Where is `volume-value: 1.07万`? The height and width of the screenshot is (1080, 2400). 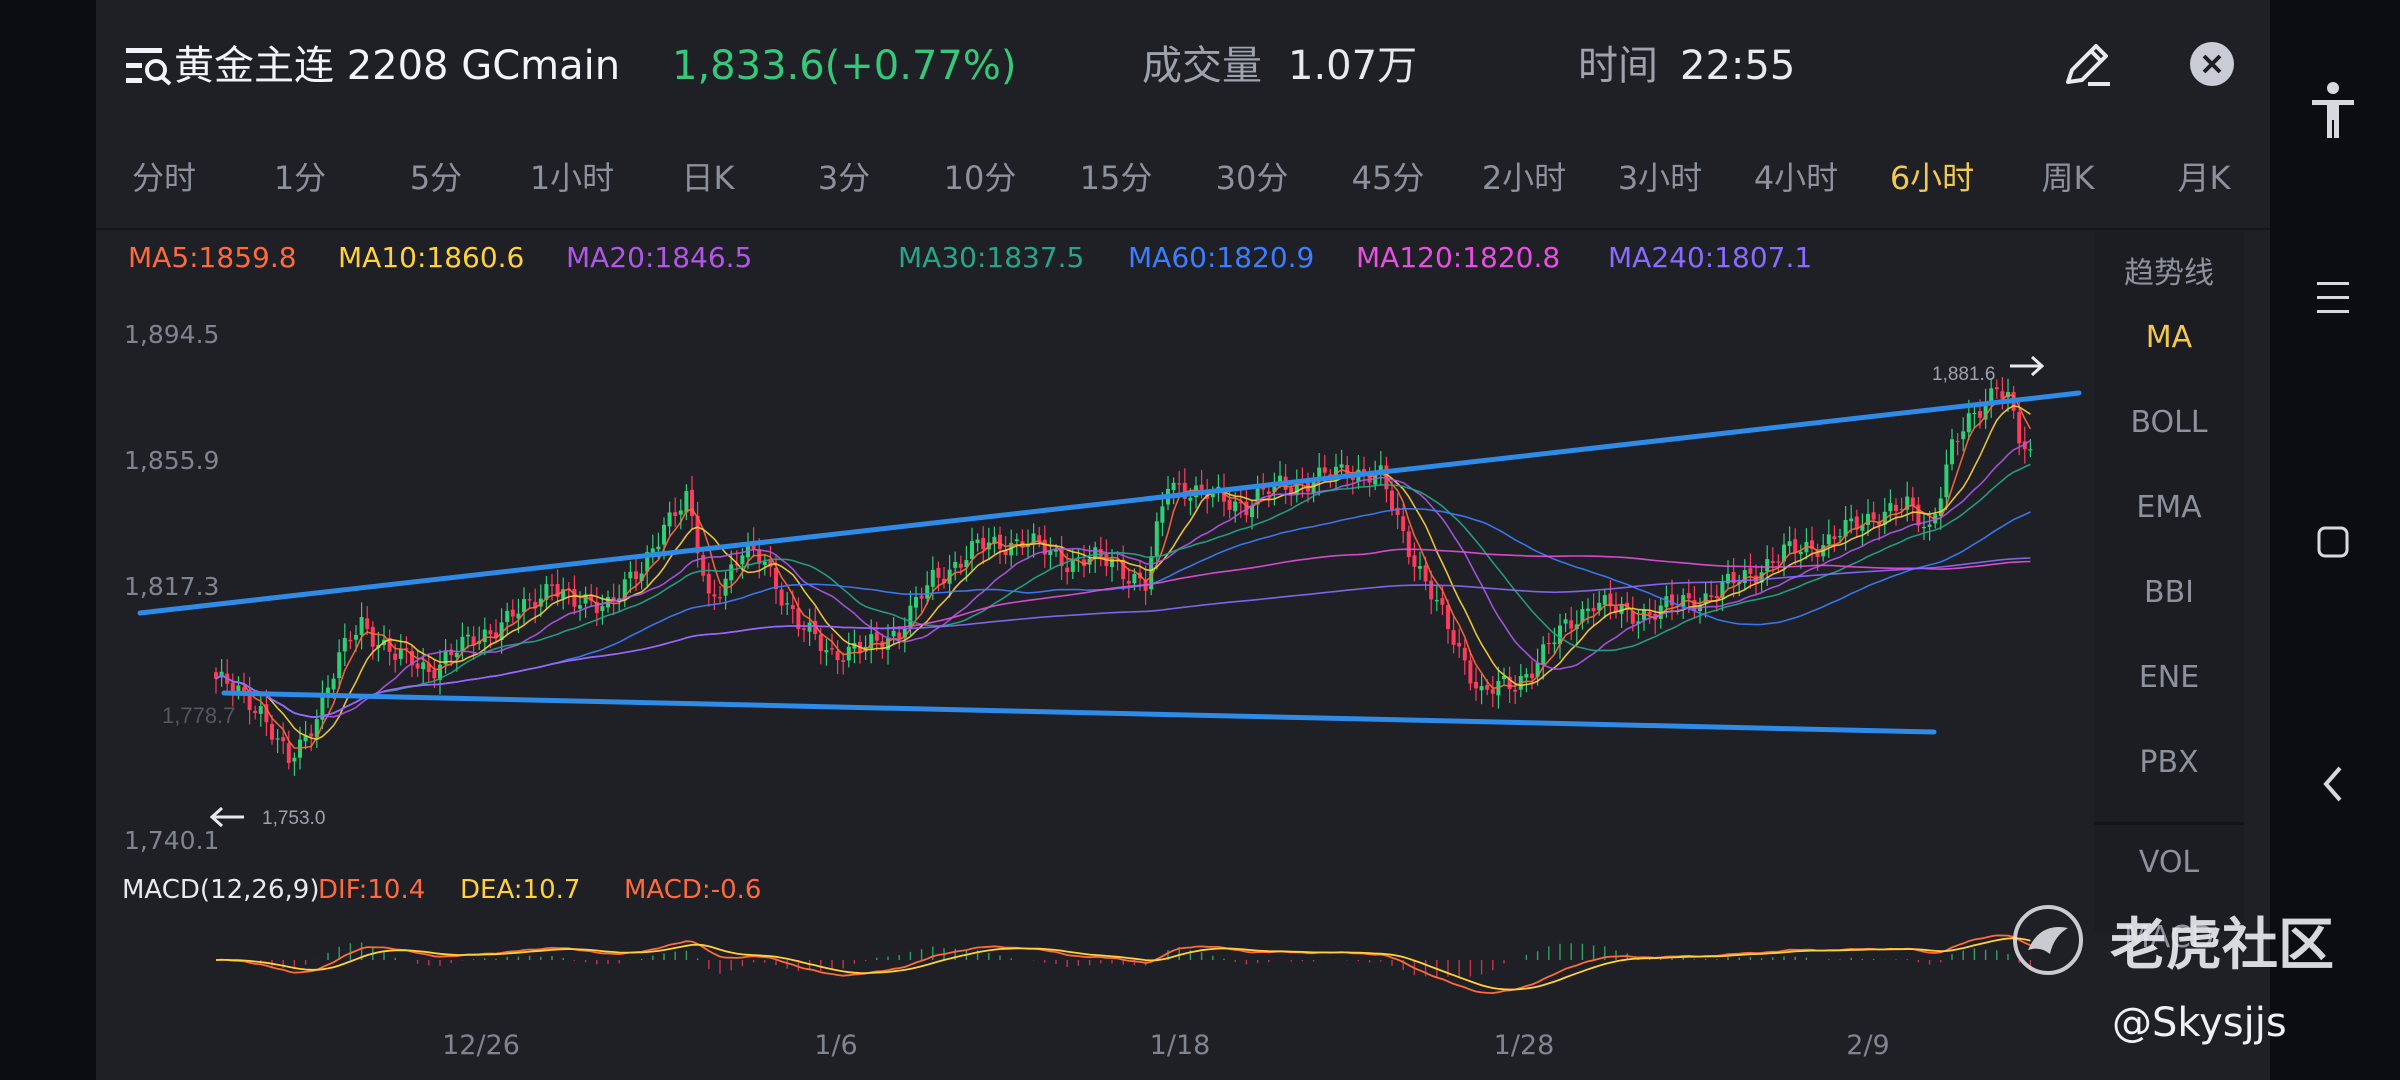 volume-value: 1.07万 is located at coordinates (1353, 66).